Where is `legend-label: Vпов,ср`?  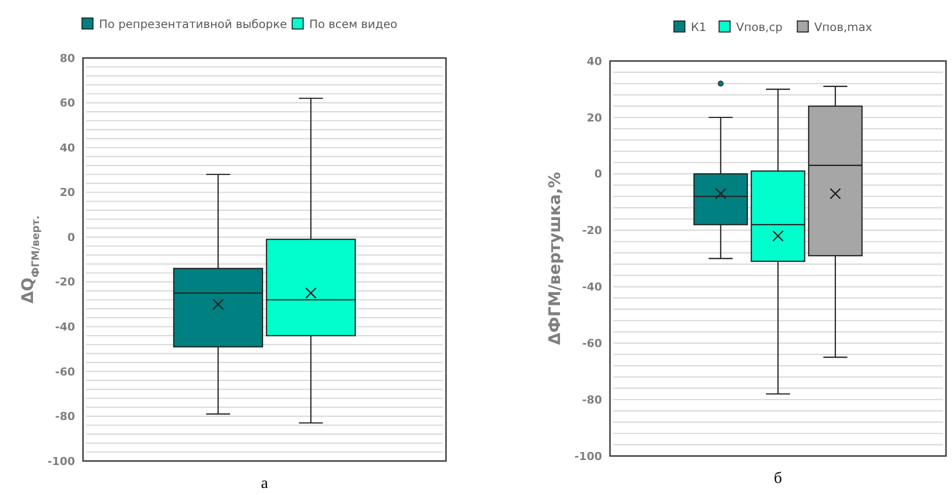 legend-label: Vпов,ср is located at coordinates (759, 27).